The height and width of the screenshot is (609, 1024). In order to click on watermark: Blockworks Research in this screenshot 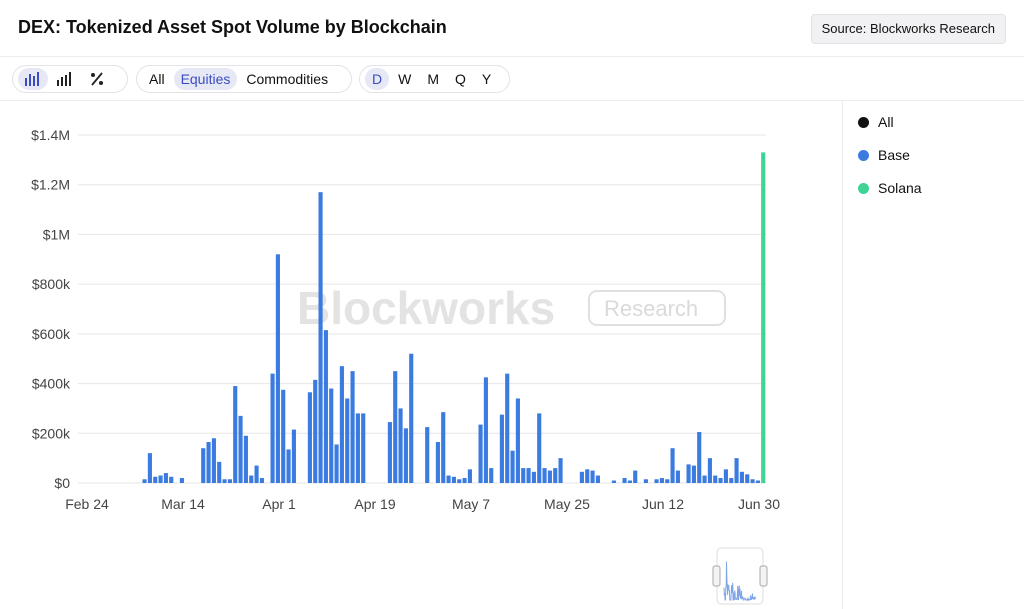, I will do `click(511, 308)`.